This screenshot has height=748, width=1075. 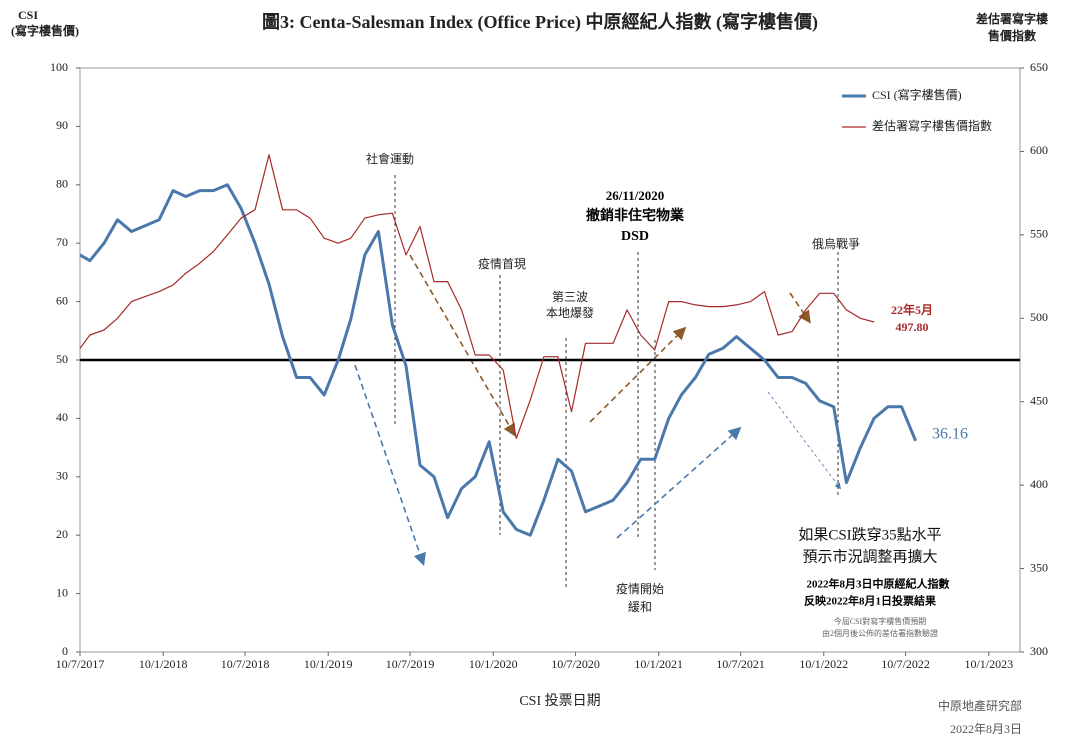 I want to click on y-tick-label: 20, so click(x=62, y=534).